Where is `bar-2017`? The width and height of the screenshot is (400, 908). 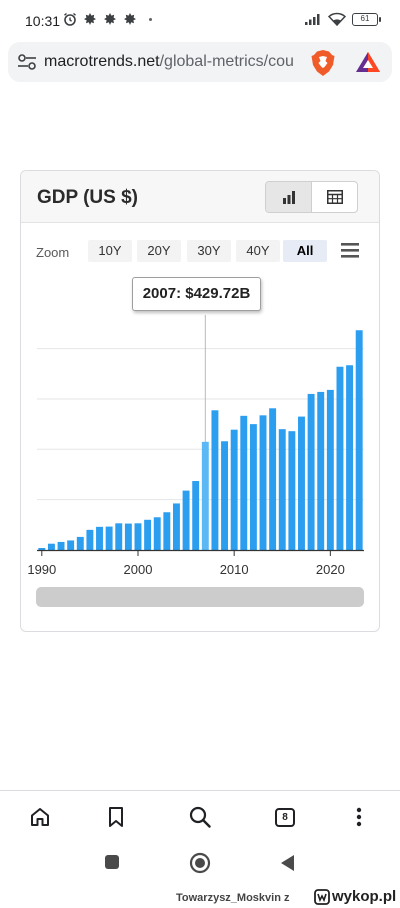 bar-2017 is located at coordinates (301, 483).